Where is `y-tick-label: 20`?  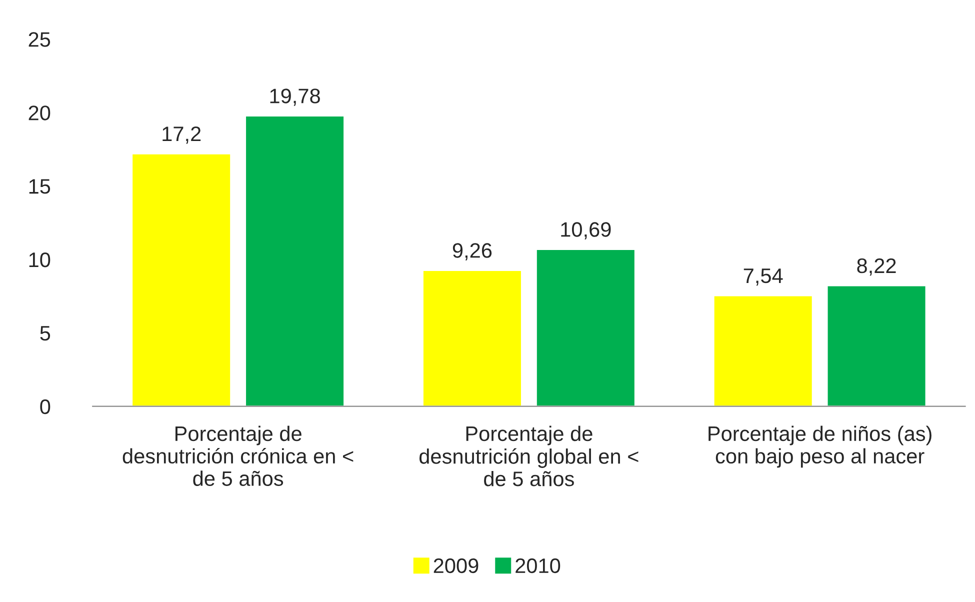
y-tick-label: 20 is located at coordinates (39, 113).